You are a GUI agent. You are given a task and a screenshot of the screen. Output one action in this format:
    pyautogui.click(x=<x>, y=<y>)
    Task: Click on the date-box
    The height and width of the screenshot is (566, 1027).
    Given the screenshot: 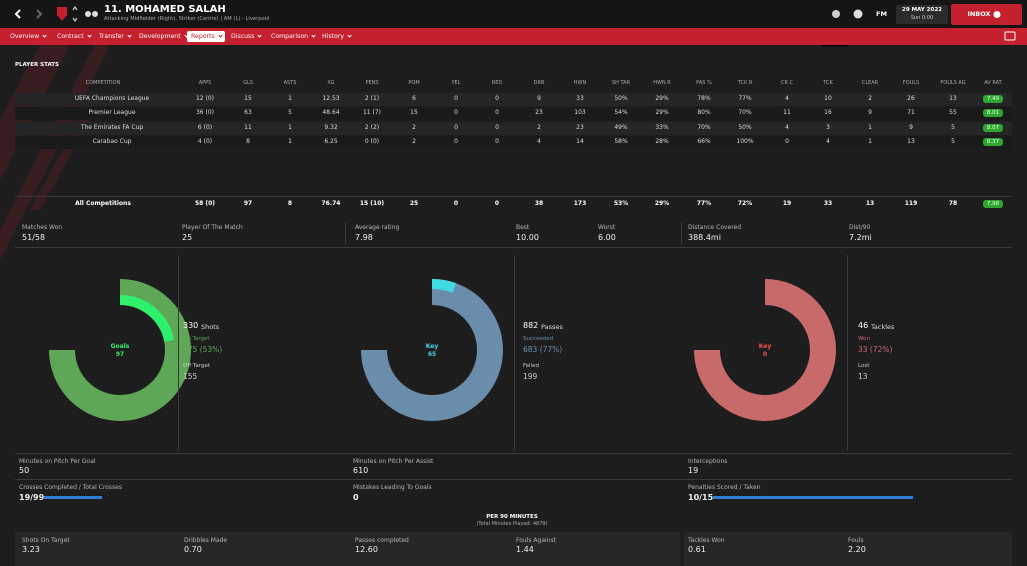 What is the action you would take?
    pyautogui.click(x=922, y=14)
    